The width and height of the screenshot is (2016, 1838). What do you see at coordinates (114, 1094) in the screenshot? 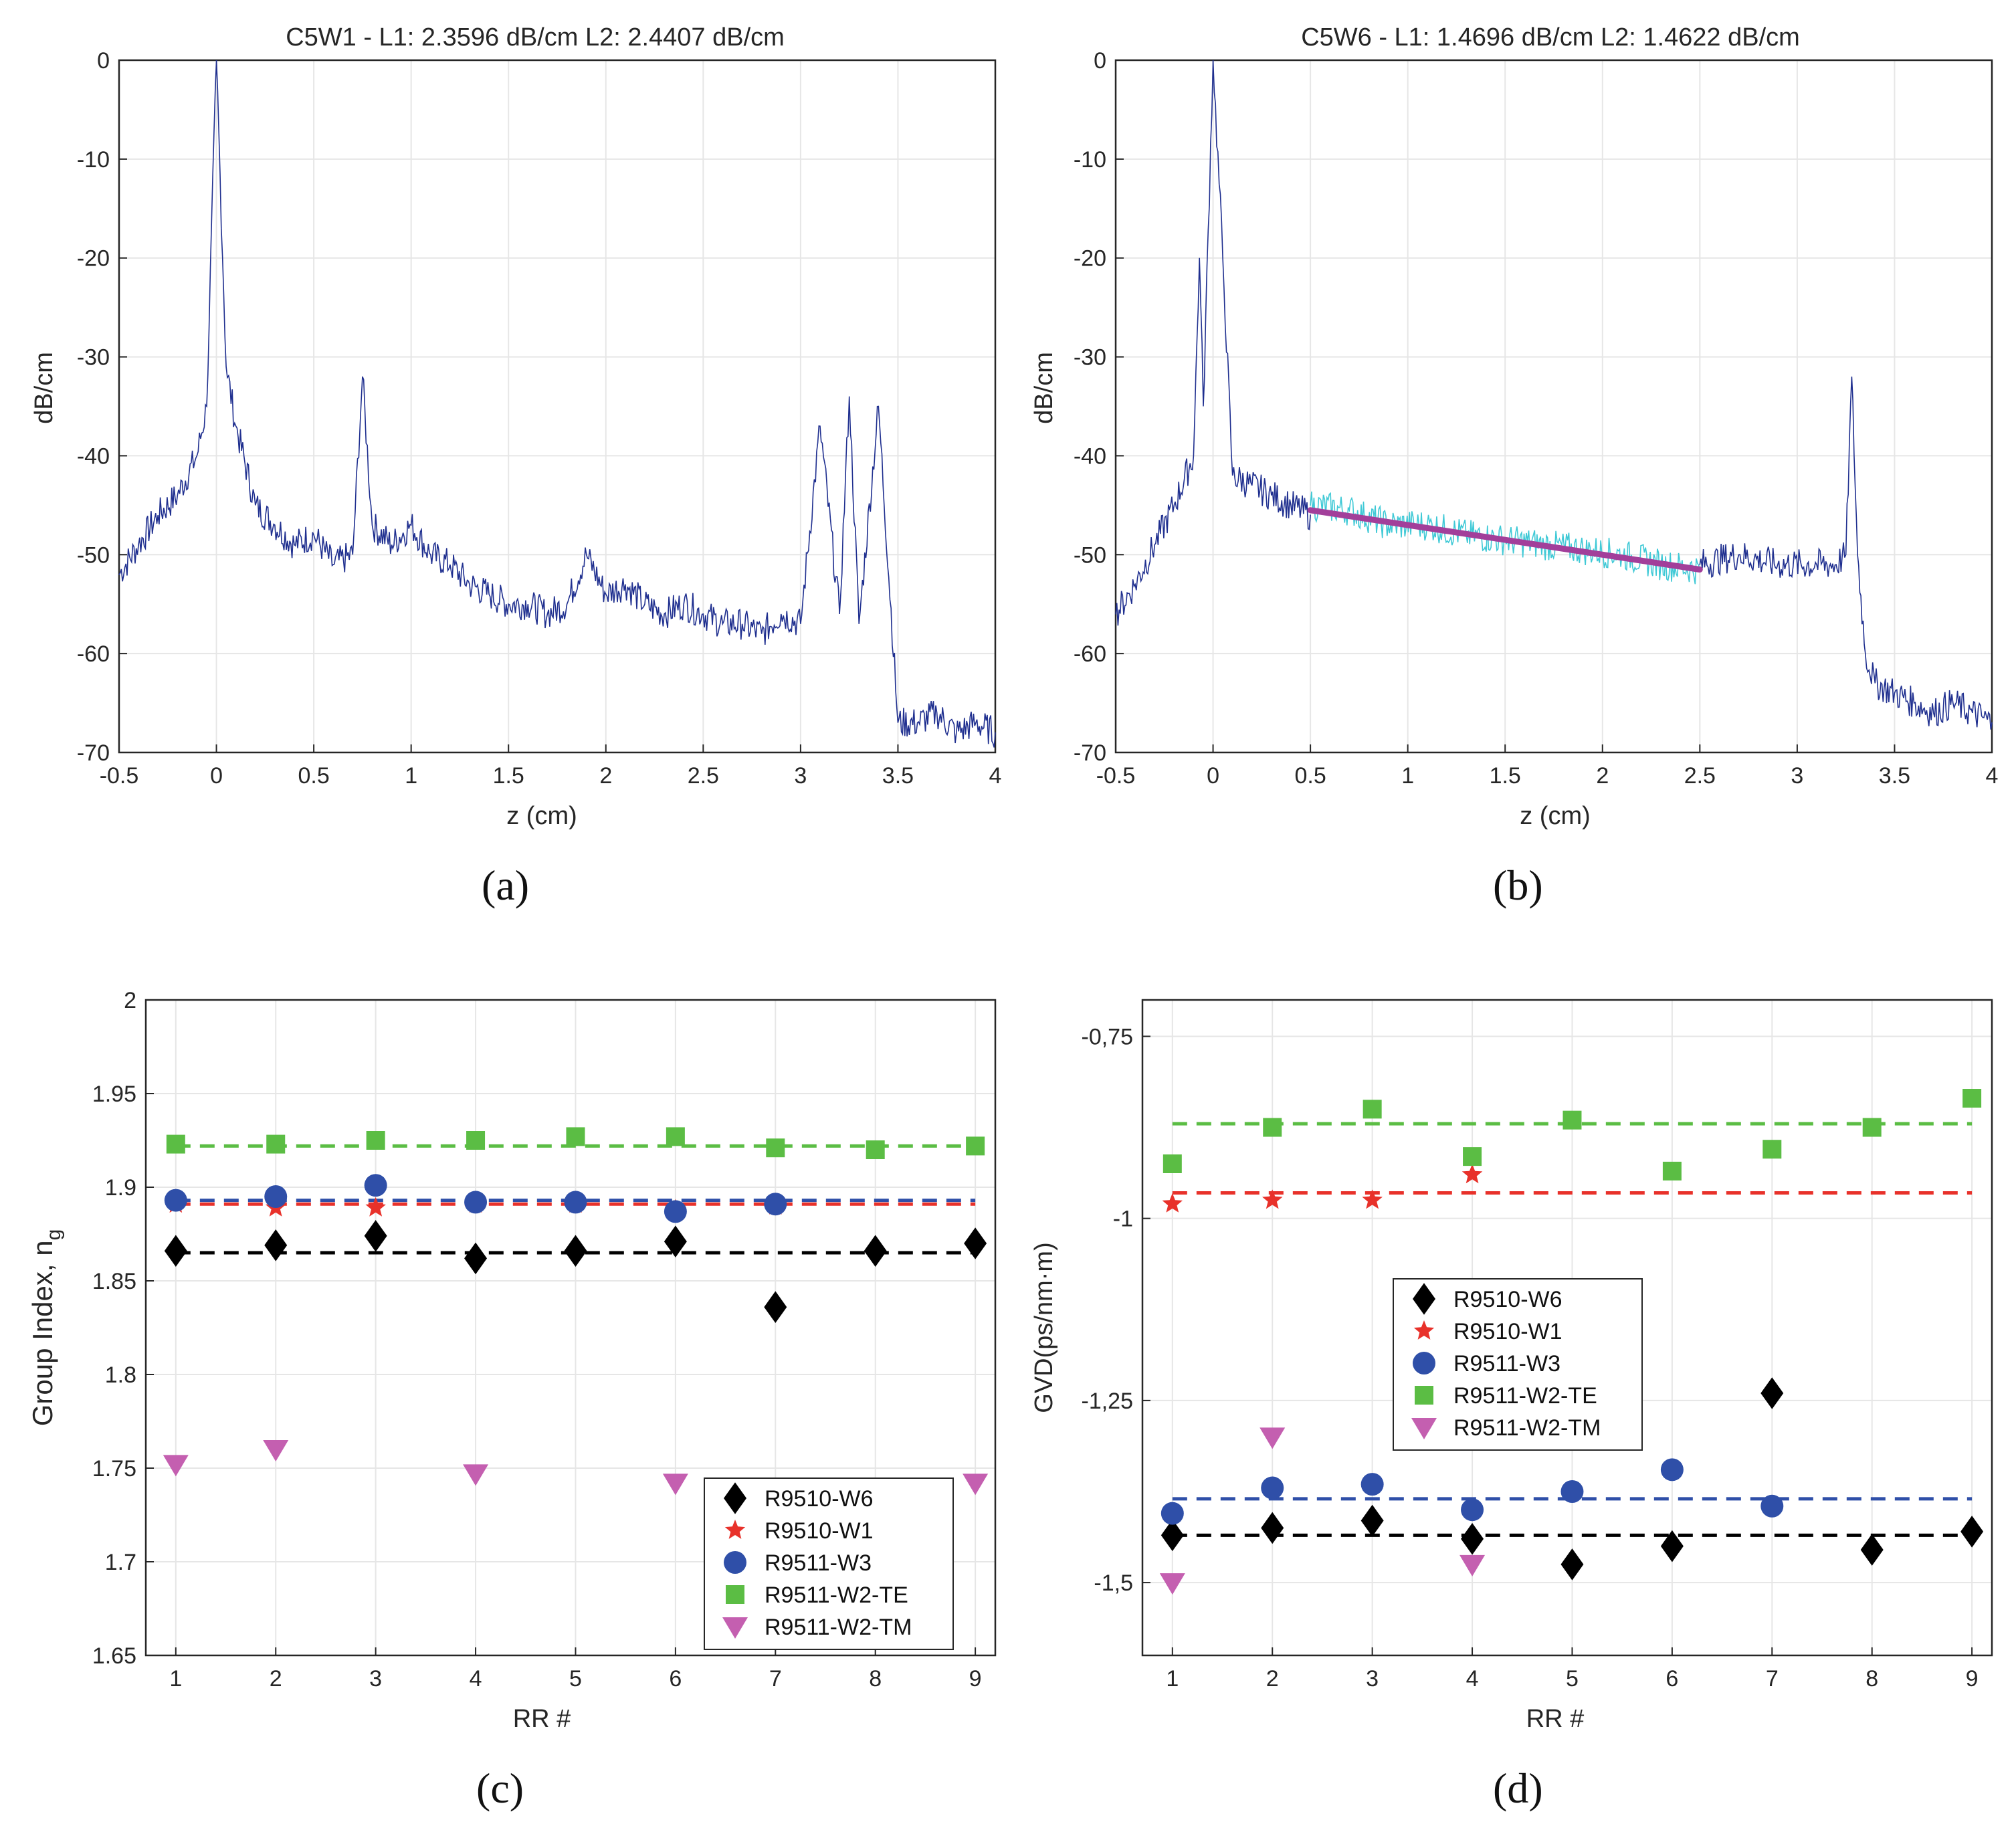
I see `y-tick-label: 1.95` at bounding box center [114, 1094].